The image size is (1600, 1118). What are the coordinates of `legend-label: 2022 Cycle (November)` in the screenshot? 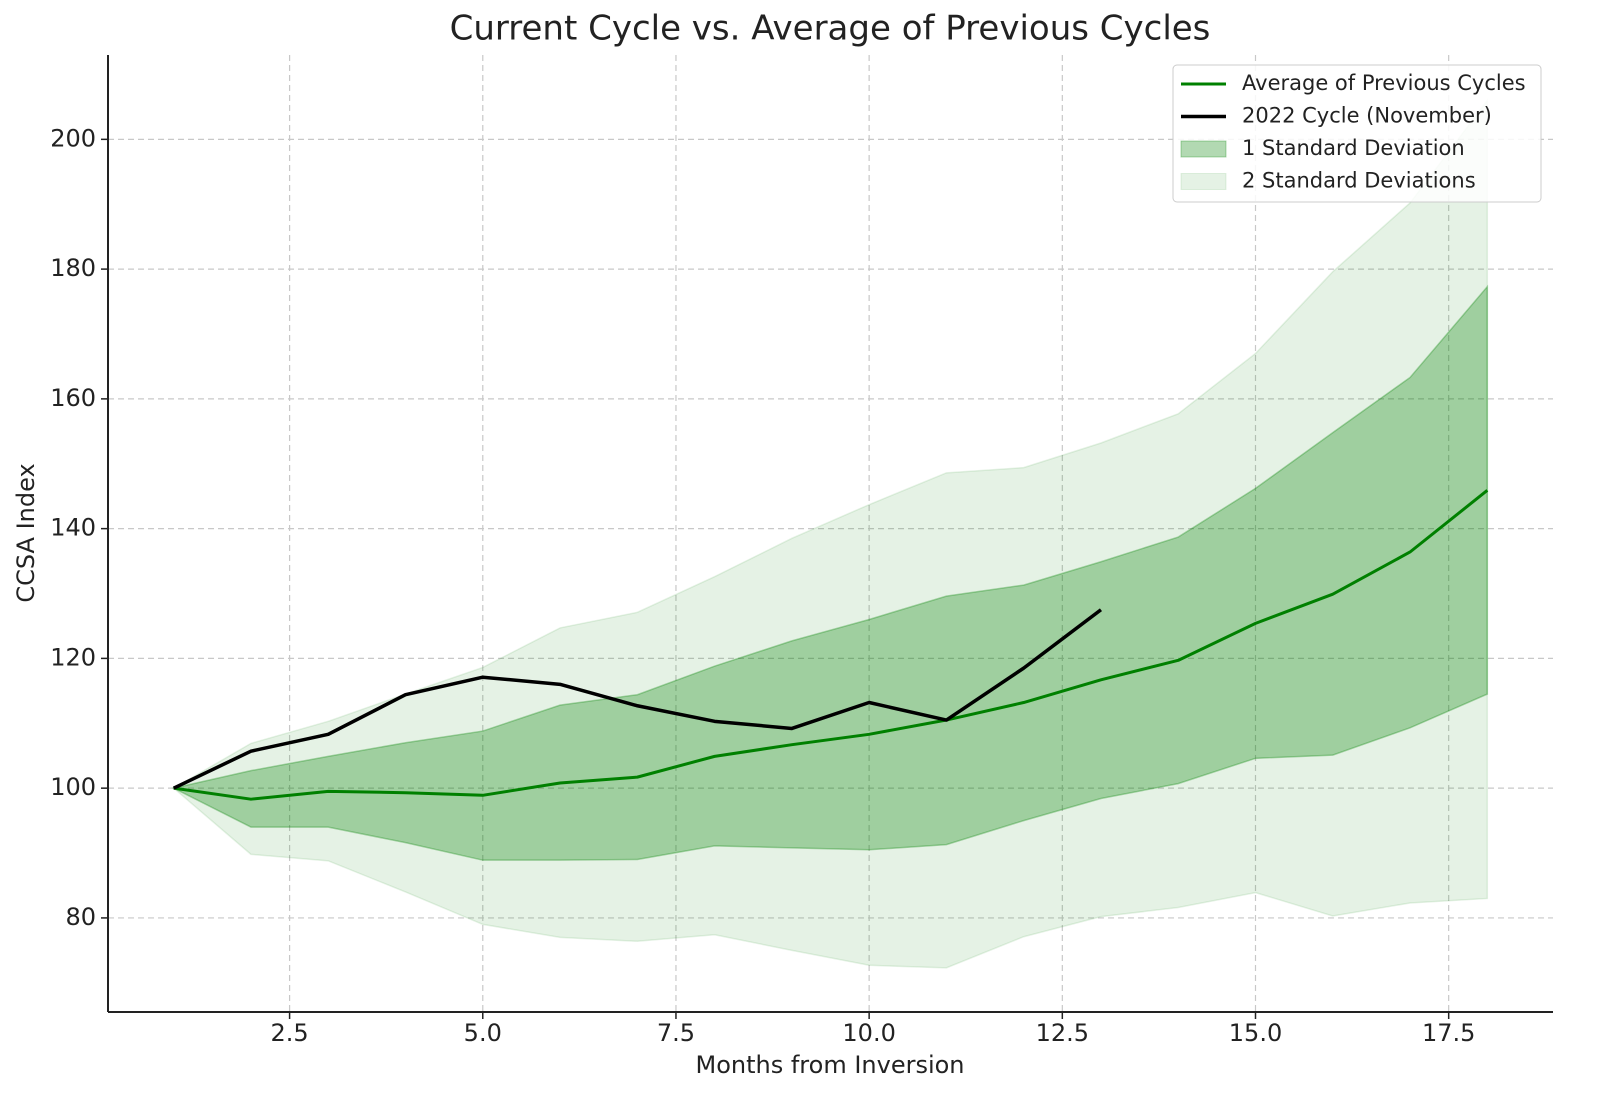 It's located at (1367, 116).